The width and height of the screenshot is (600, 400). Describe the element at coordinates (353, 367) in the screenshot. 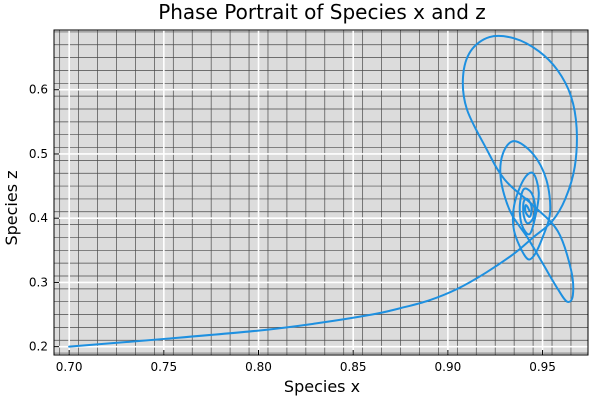

I see `x-tick-label: 0.85` at that location.